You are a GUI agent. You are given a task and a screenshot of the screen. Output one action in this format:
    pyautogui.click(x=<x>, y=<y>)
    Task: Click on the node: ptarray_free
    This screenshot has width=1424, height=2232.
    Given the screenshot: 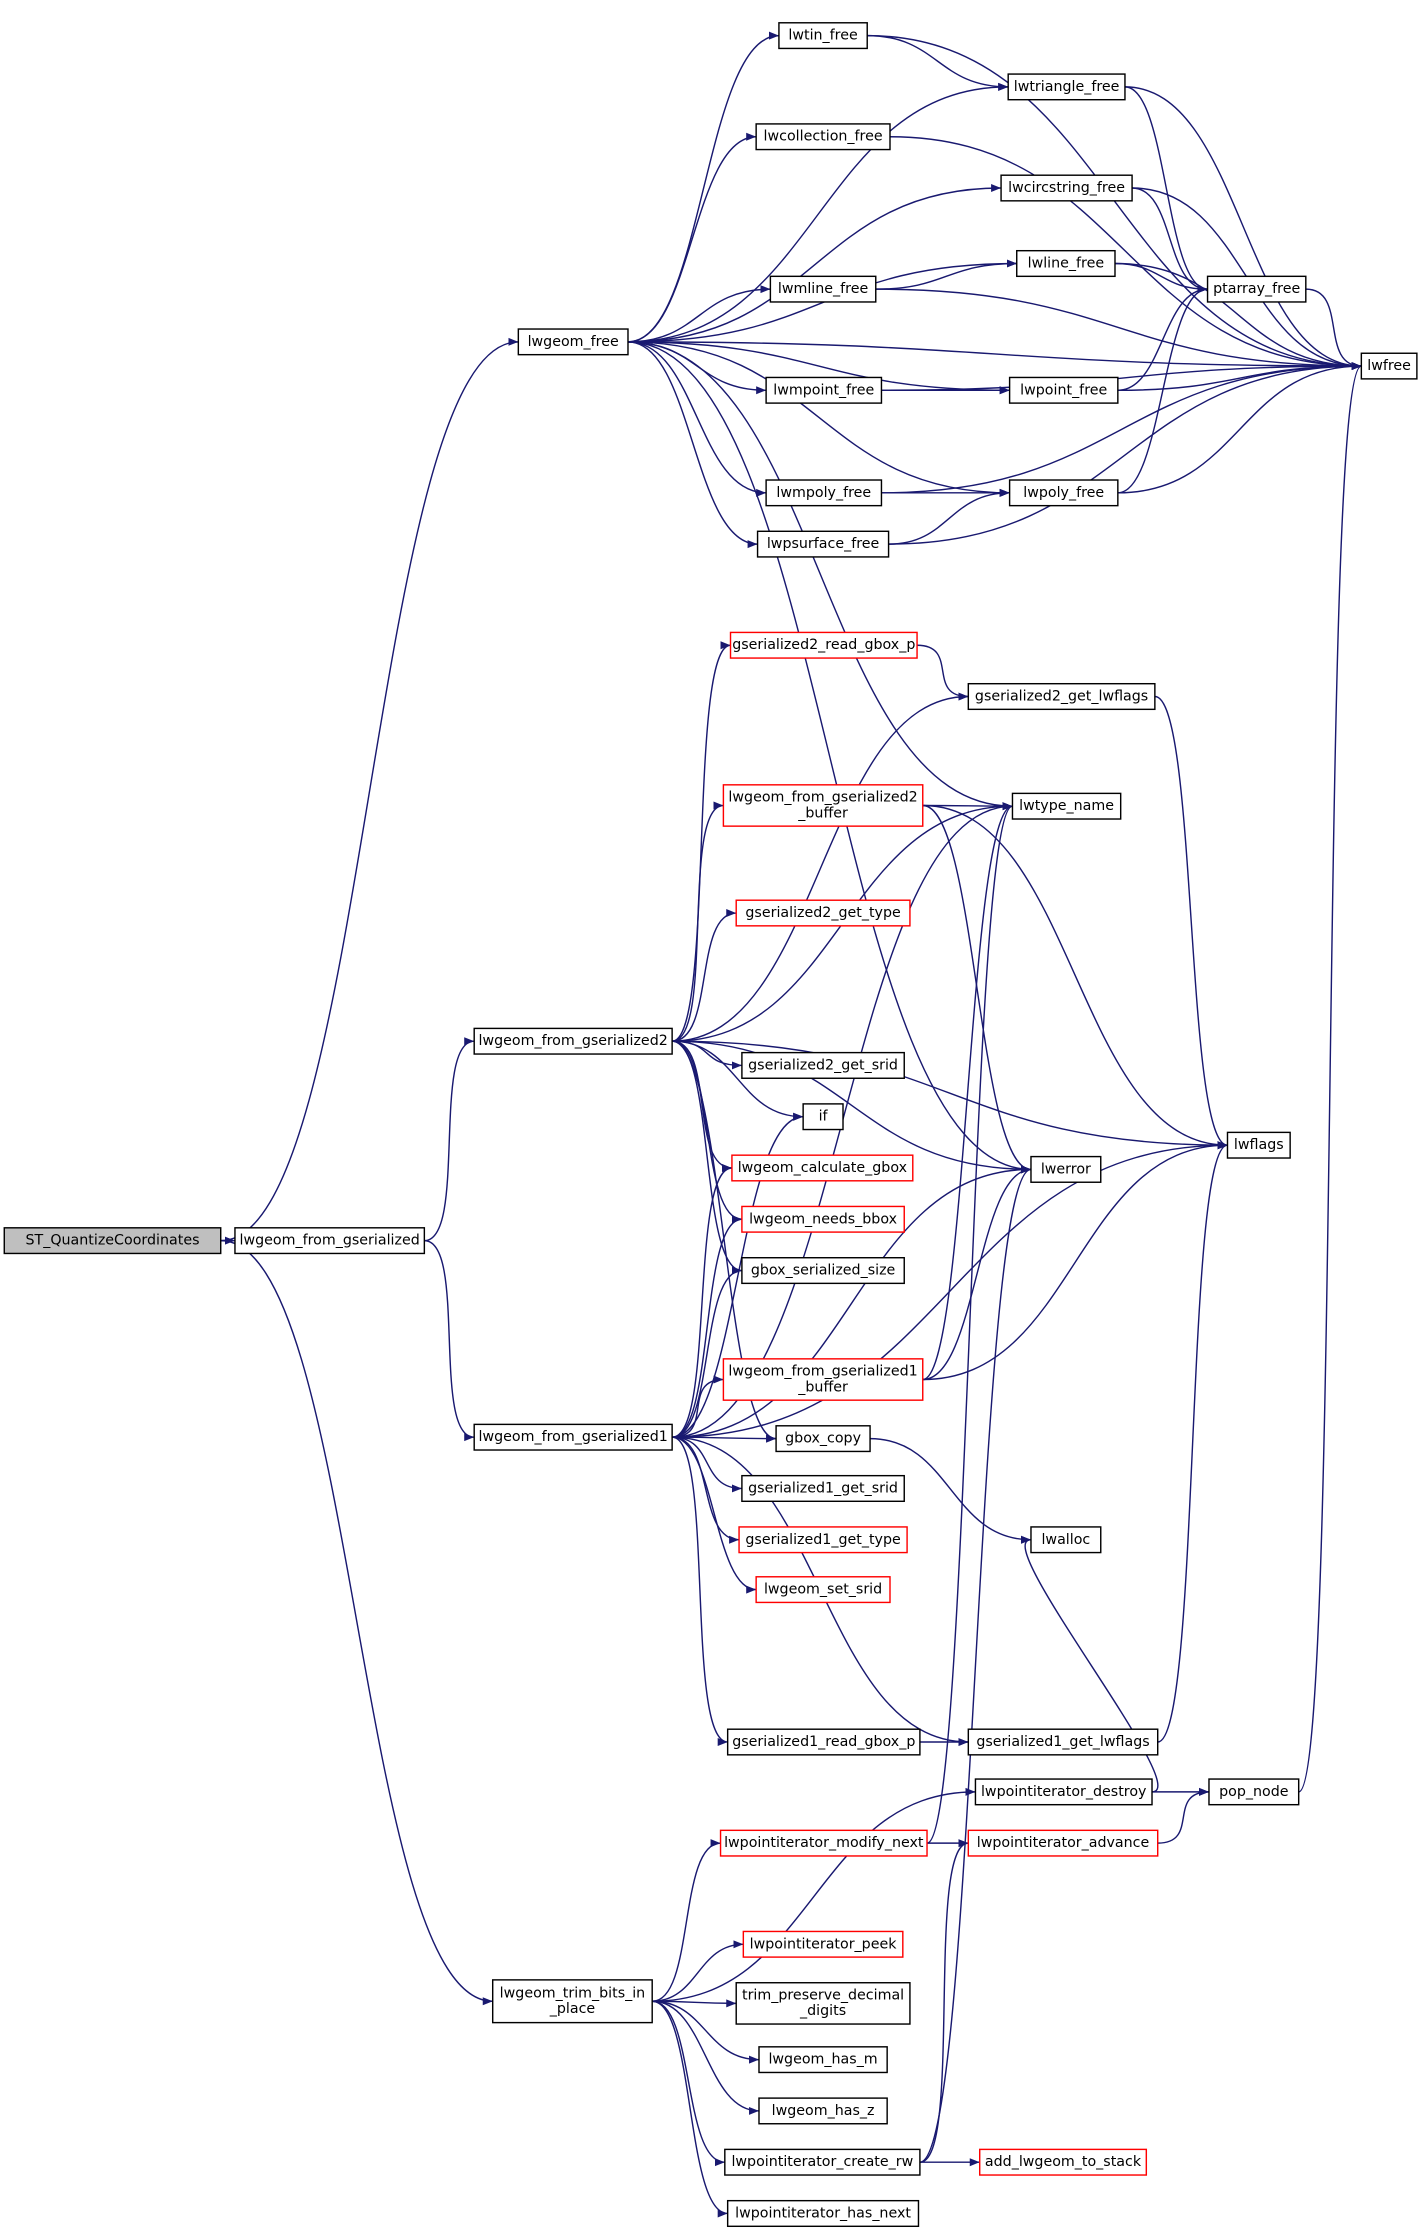 What is the action you would take?
    pyautogui.click(x=1256, y=289)
    